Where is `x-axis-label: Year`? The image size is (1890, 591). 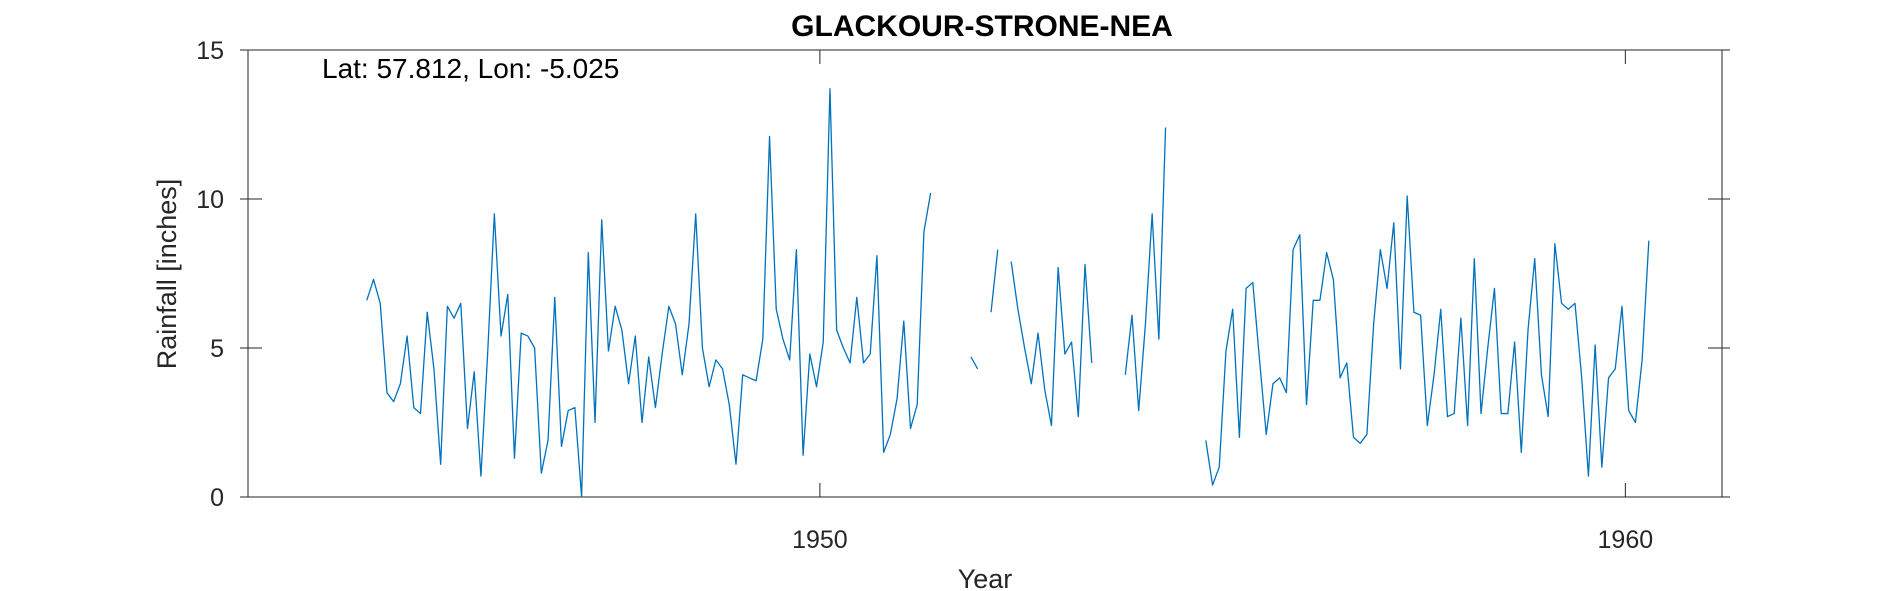
x-axis-label: Year is located at coordinates (985, 577).